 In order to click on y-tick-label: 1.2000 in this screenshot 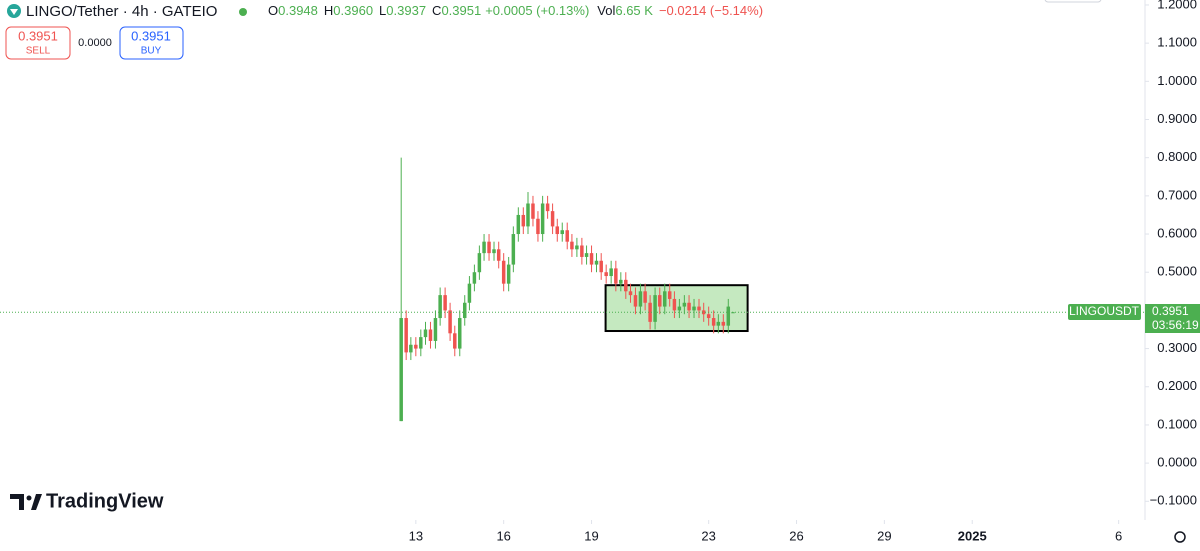, I will do `click(1177, 5)`.